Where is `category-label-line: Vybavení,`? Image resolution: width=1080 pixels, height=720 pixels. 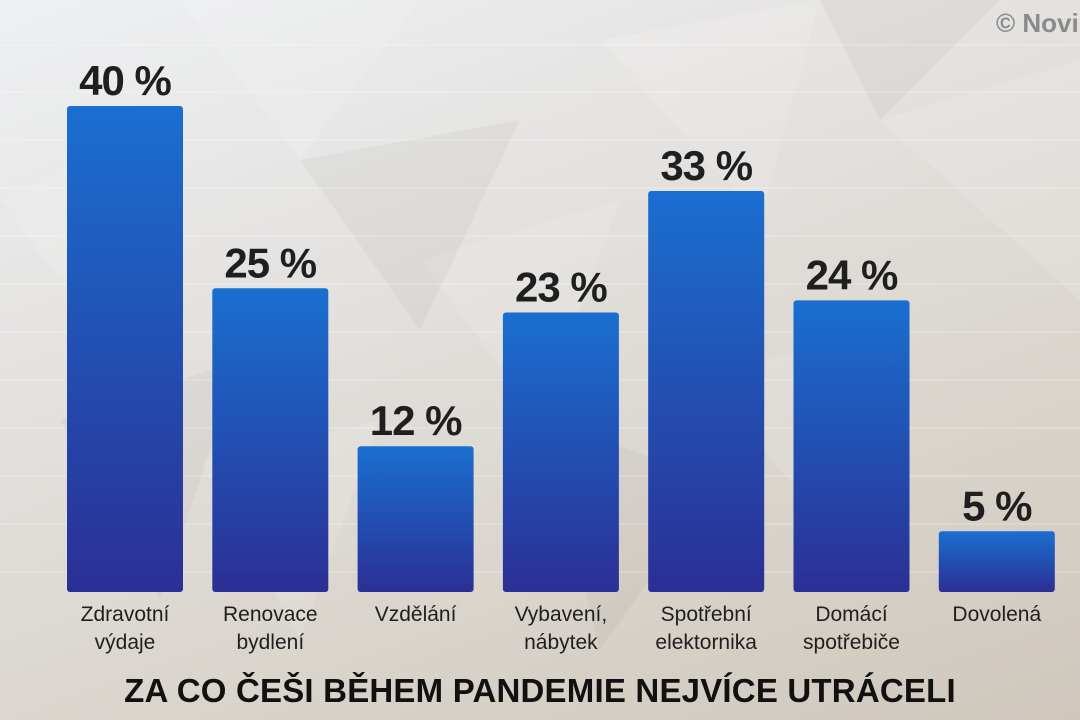 category-label-line: Vybavení, is located at coordinates (561, 614).